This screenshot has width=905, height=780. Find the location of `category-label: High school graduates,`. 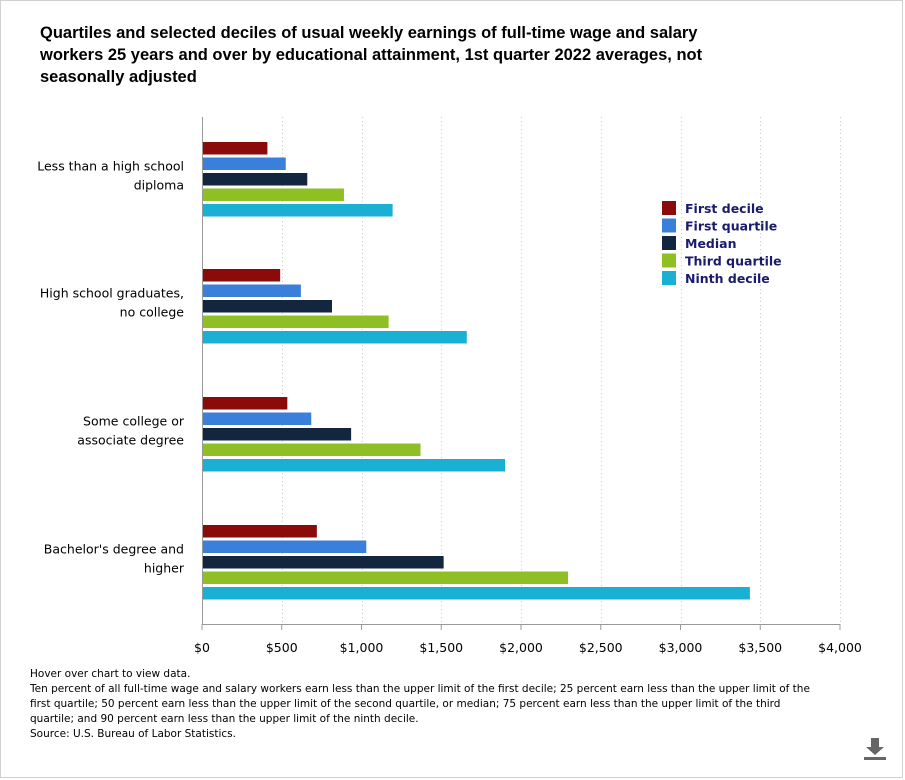

category-label: High school graduates, is located at coordinates (112, 292).